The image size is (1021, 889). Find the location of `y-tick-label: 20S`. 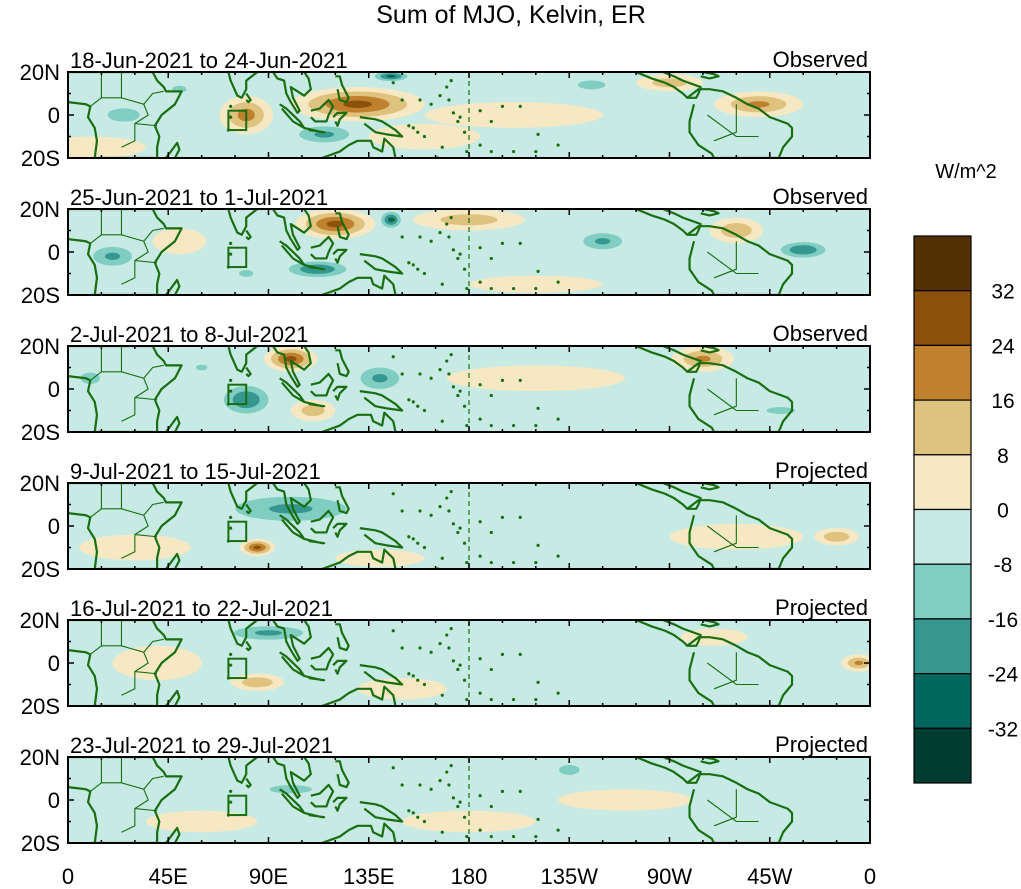

y-tick-label: 20S is located at coordinates (40, 295).